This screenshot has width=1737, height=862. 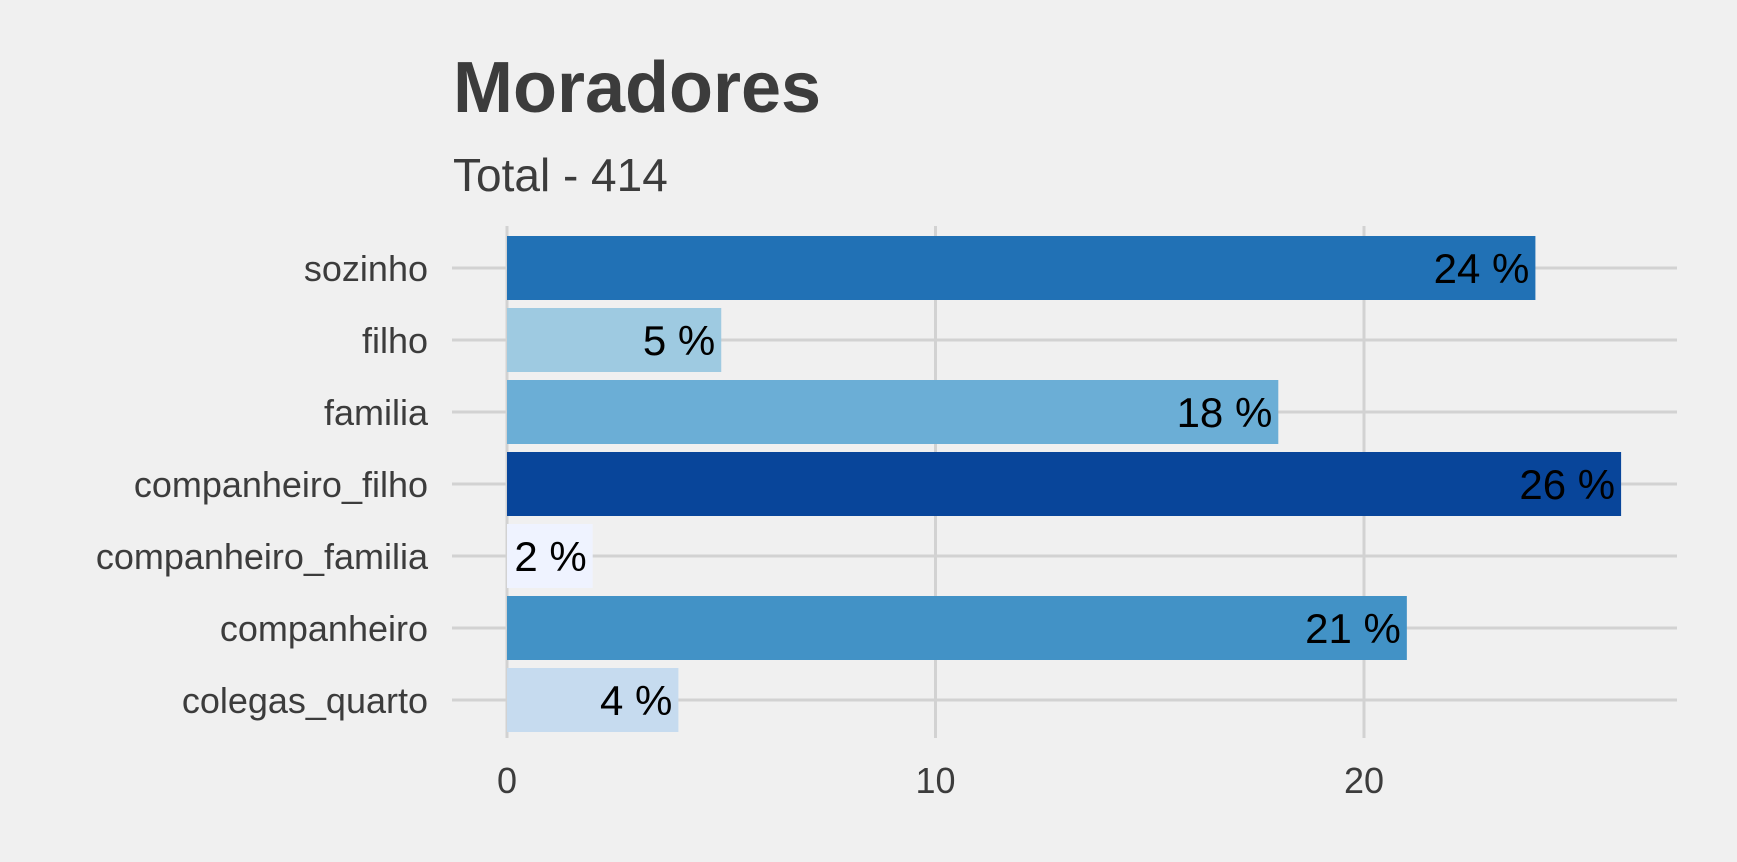 What do you see at coordinates (637, 88) in the screenshot?
I see `chart-title: Moradores` at bounding box center [637, 88].